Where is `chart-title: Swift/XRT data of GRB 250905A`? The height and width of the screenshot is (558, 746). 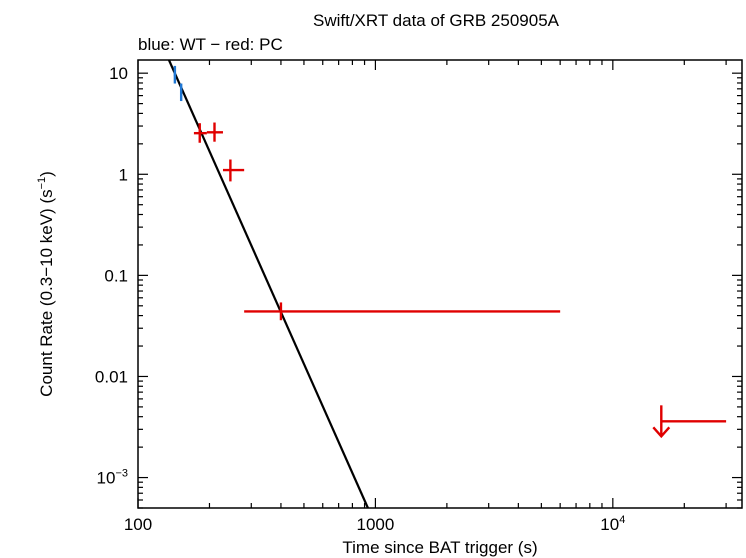
chart-title: Swift/XRT data of GRB 250905A is located at coordinates (436, 20).